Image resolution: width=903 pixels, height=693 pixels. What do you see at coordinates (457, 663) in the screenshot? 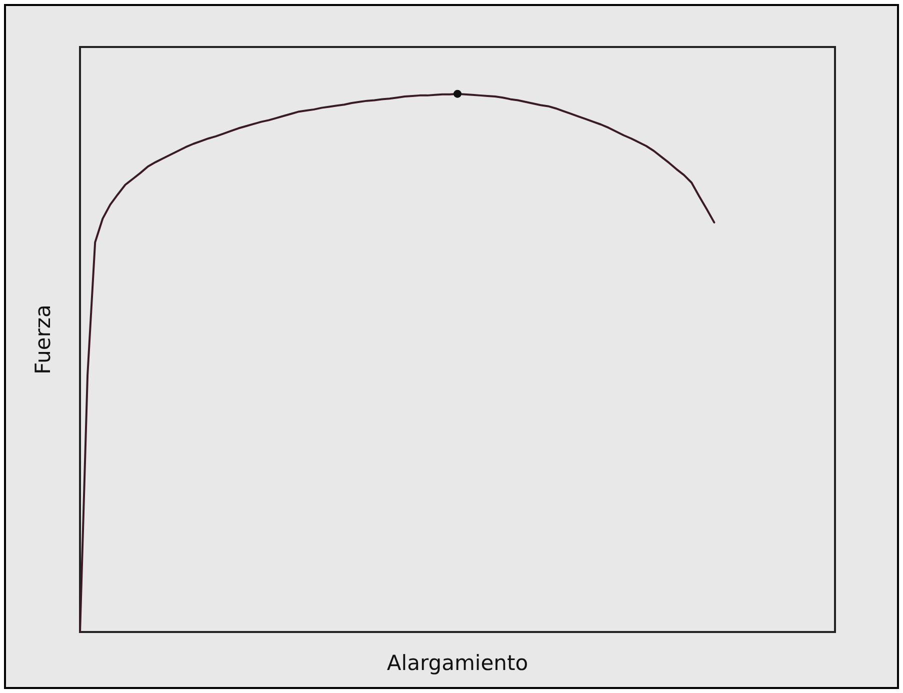
I see `x-axis-title: Alargamiento` at bounding box center [457, 663].